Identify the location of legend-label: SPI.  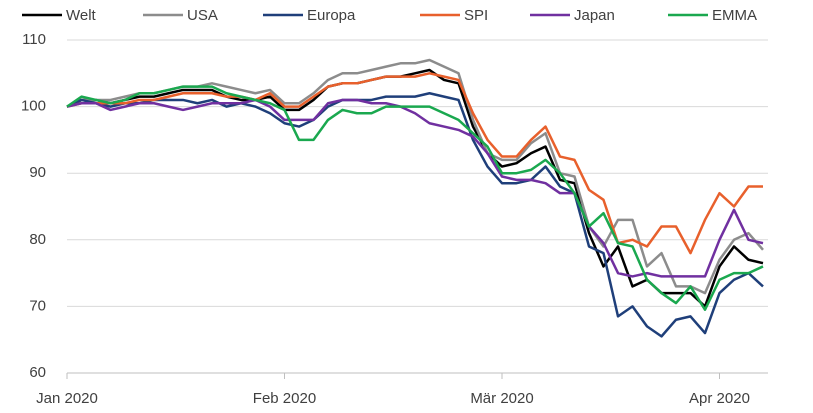
(476, 15).